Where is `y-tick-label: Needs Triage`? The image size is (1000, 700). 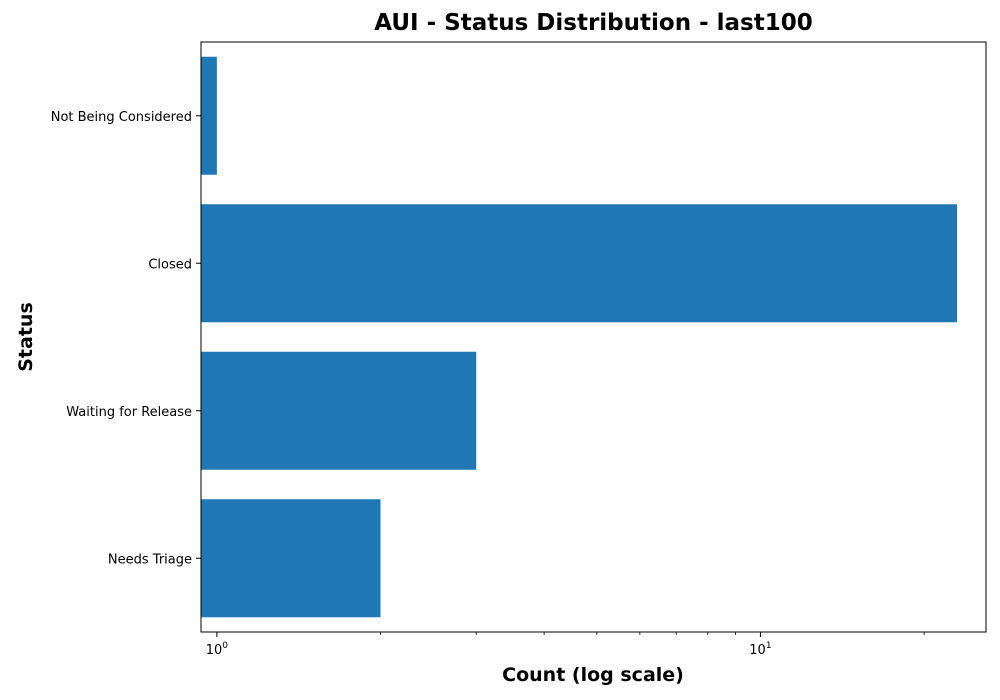 y-tick-label: Needs Triage is located at coordinates (150, 559).